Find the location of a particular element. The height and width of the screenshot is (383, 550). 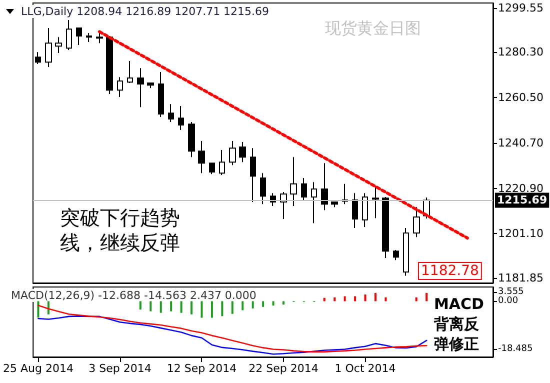

x-tick-label: 1 Oct 2014 is located at coordinates (365, 368).